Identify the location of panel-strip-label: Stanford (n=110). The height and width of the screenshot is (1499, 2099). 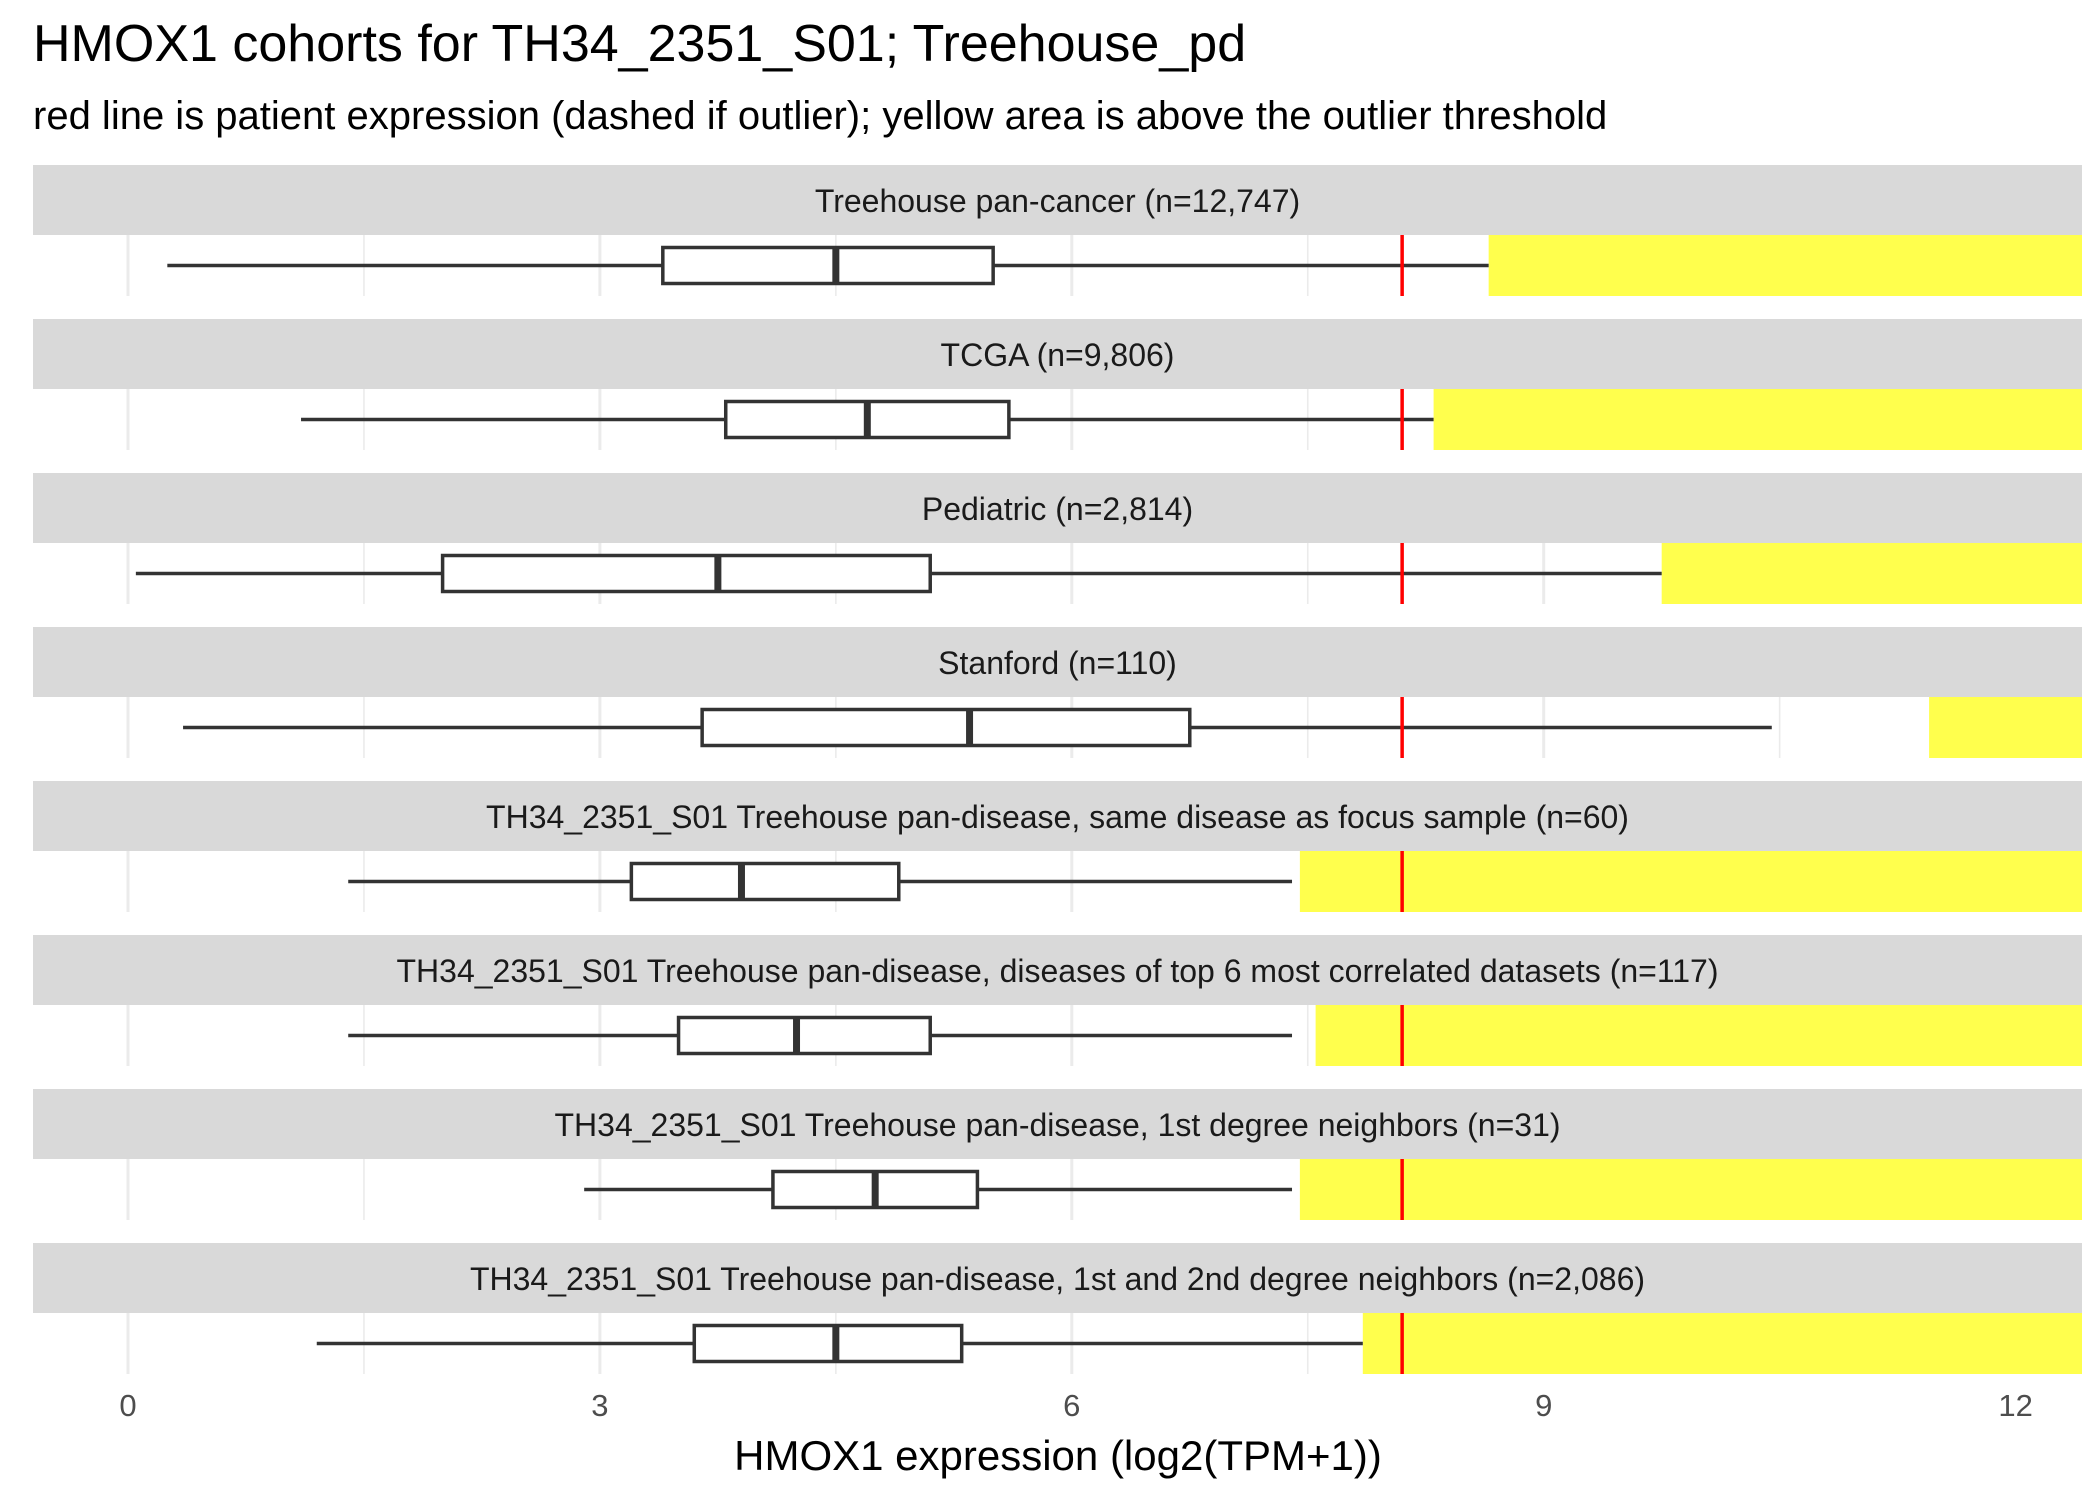
(1057, 663).